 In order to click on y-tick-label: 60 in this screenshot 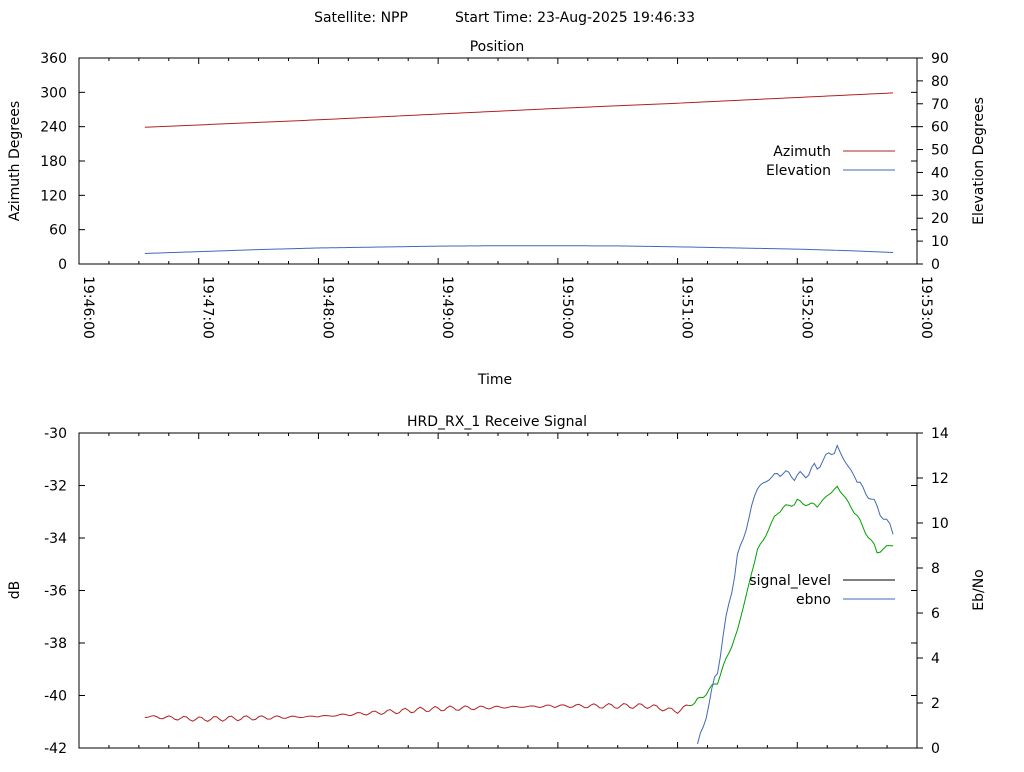, I will do `click(58, 231)`.